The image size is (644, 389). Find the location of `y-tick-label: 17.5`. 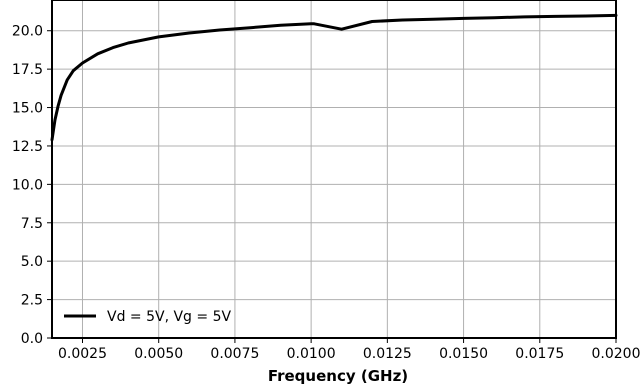

y-tick-label: 17.5 is located at coordinates (27, 70).